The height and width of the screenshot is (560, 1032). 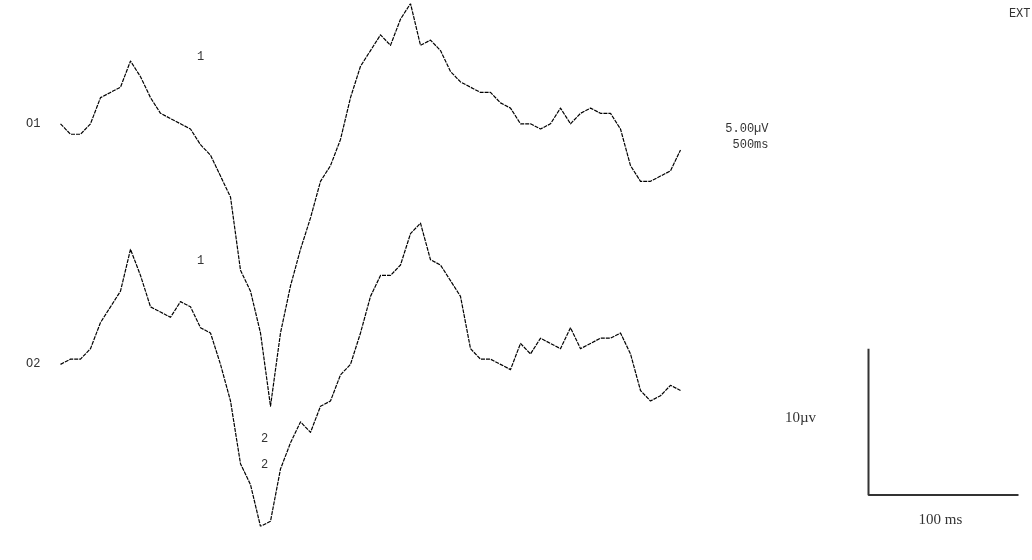 I want to click on text: 100 ms, so click(x=940, y=518).